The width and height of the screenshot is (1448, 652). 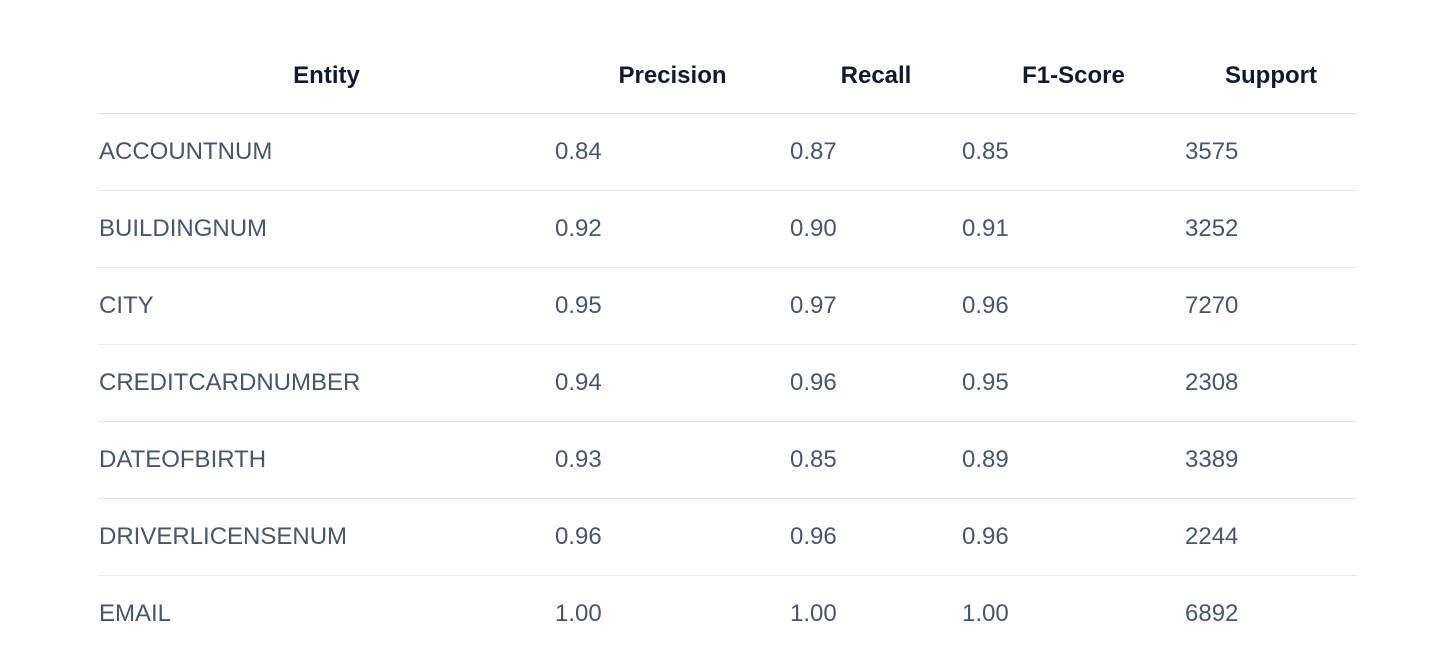 What do you see at coordinates (326, 383) in the screenshot?
I see `cell-entity: CREDITCARDNUMBER` at bounding box center [326, 383].